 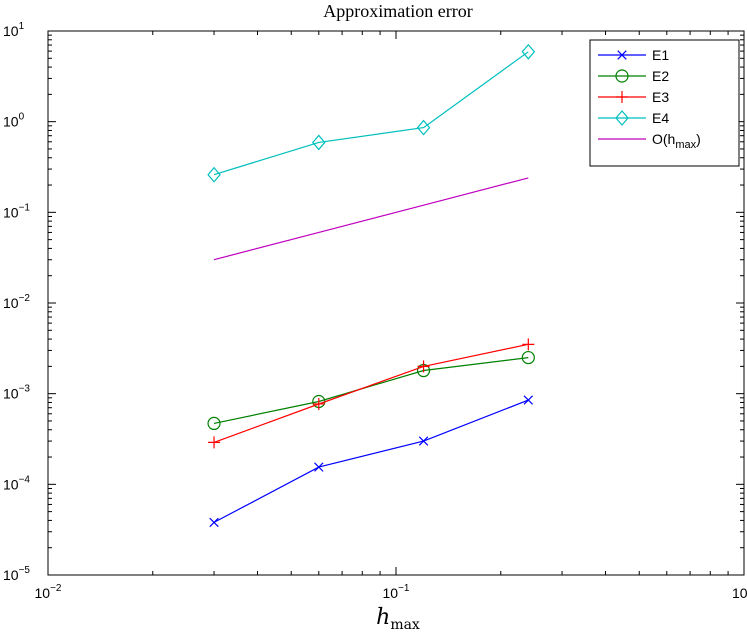 I want to click on legend-item: E3, so click(x=633, y=97).